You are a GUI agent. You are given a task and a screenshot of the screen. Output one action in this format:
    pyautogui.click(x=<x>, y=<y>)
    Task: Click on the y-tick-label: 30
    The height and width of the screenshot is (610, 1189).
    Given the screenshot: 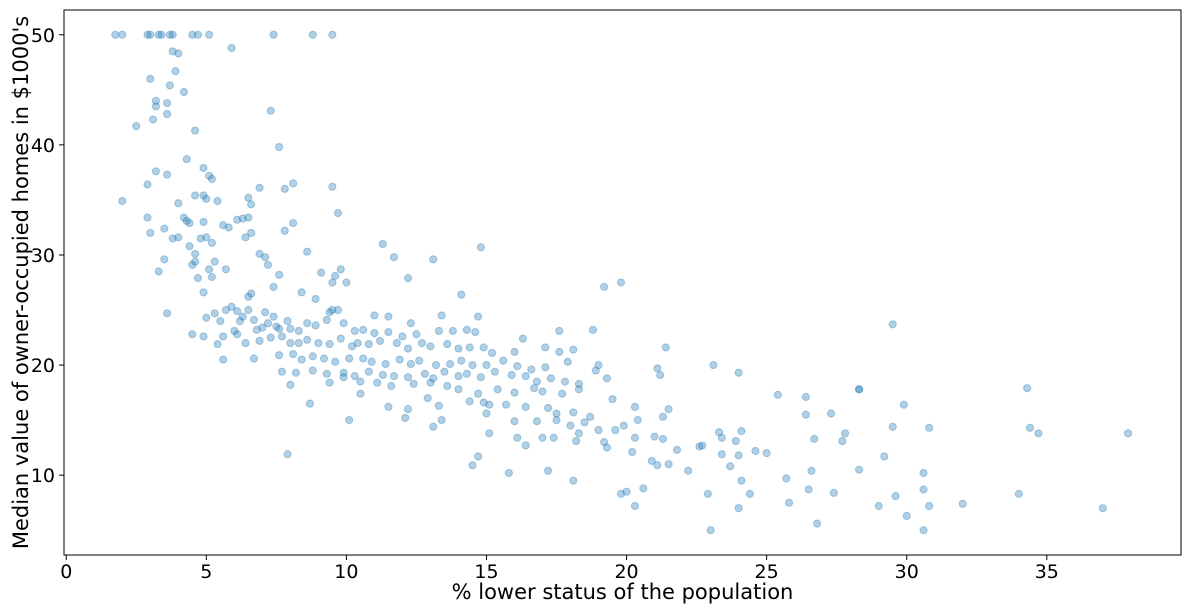 What is the action you would take?
    pyautogui.click(x=43, y=256)
    